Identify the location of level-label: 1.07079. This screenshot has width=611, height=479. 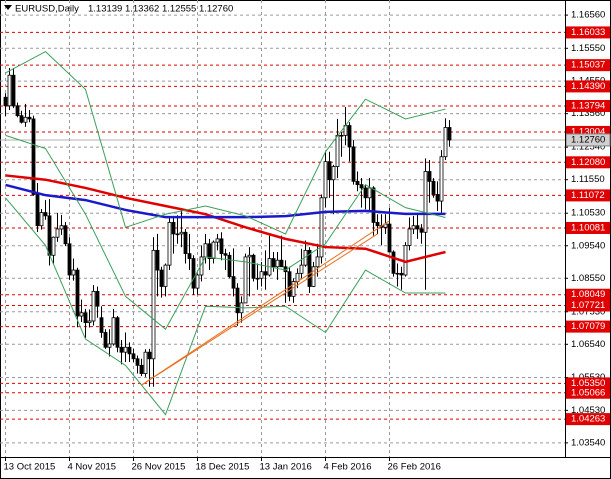
(588, 326).